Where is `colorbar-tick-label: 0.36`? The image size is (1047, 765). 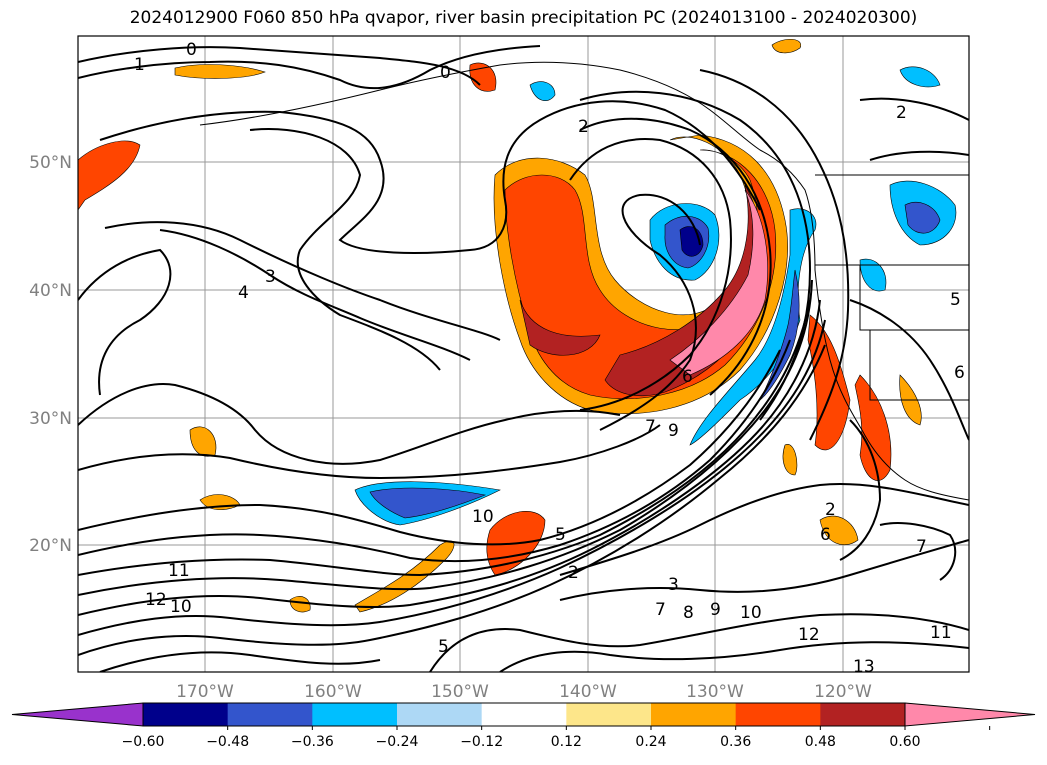 colorbar-tick-label: 0.36 is located at coordinates (735, 742).